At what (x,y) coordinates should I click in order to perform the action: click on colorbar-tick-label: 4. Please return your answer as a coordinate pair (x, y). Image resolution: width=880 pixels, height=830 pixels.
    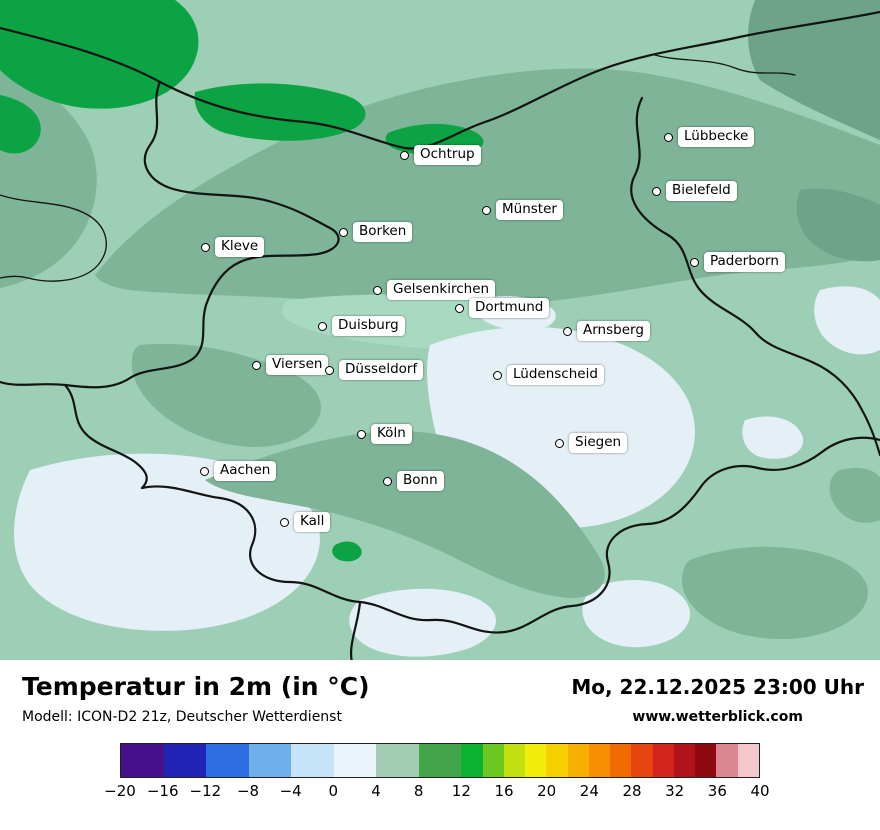
    Looking at the image, I should click on (376, 791).